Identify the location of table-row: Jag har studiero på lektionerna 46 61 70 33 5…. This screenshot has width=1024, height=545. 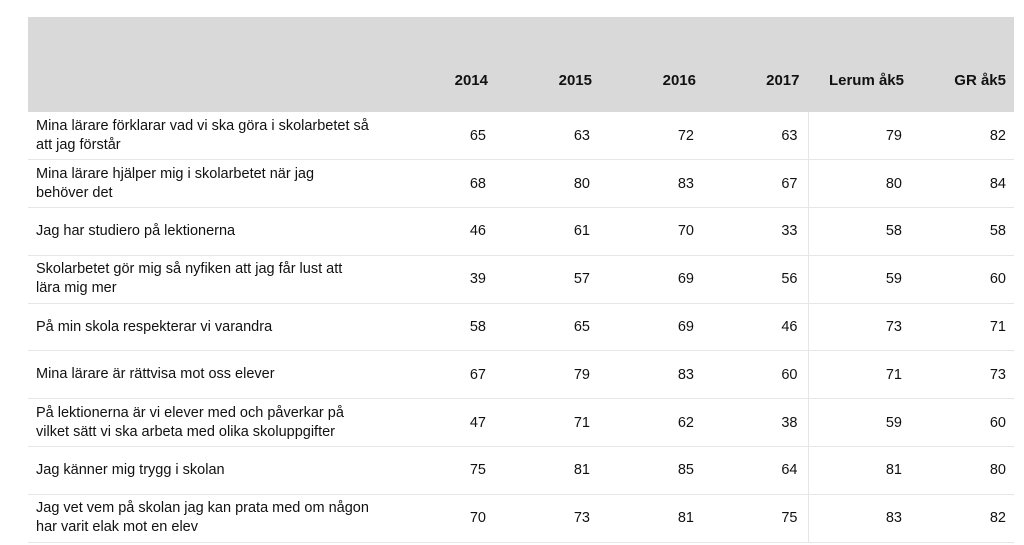
(521, 231).